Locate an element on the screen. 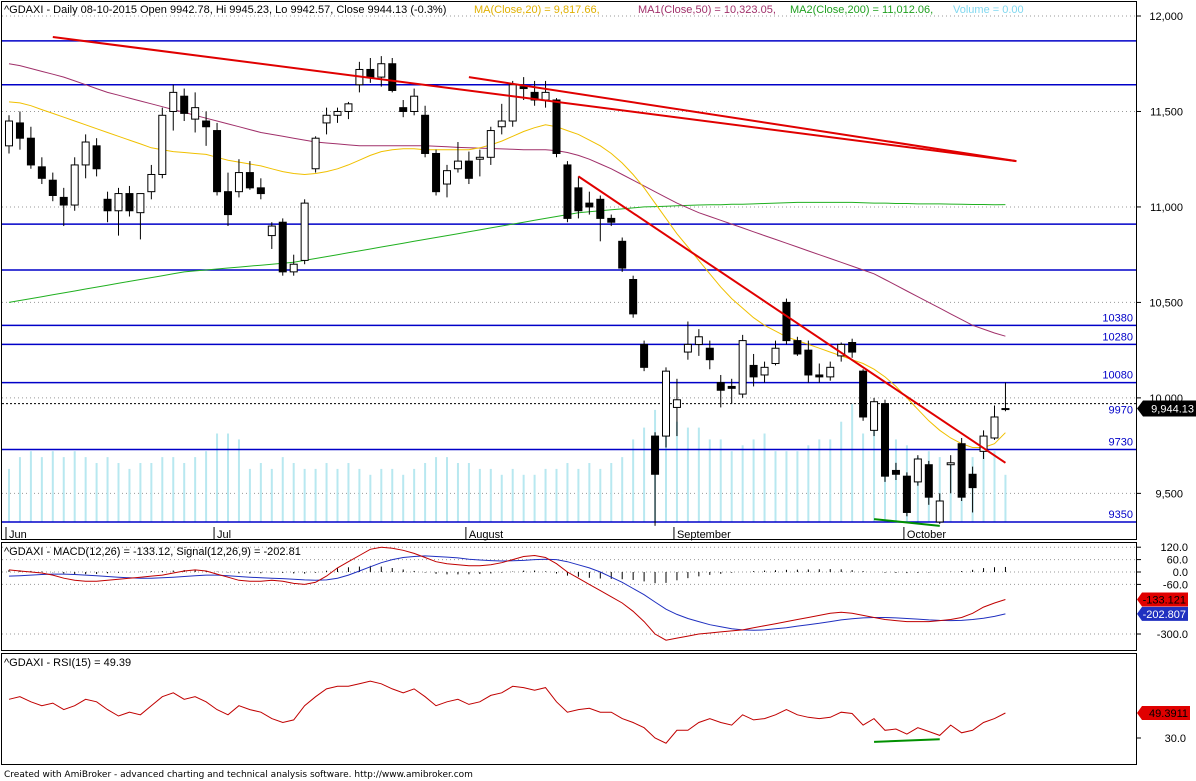 This screenshot has width=1196, height=781. macd-pane-border is located at coordinates (569, 596).